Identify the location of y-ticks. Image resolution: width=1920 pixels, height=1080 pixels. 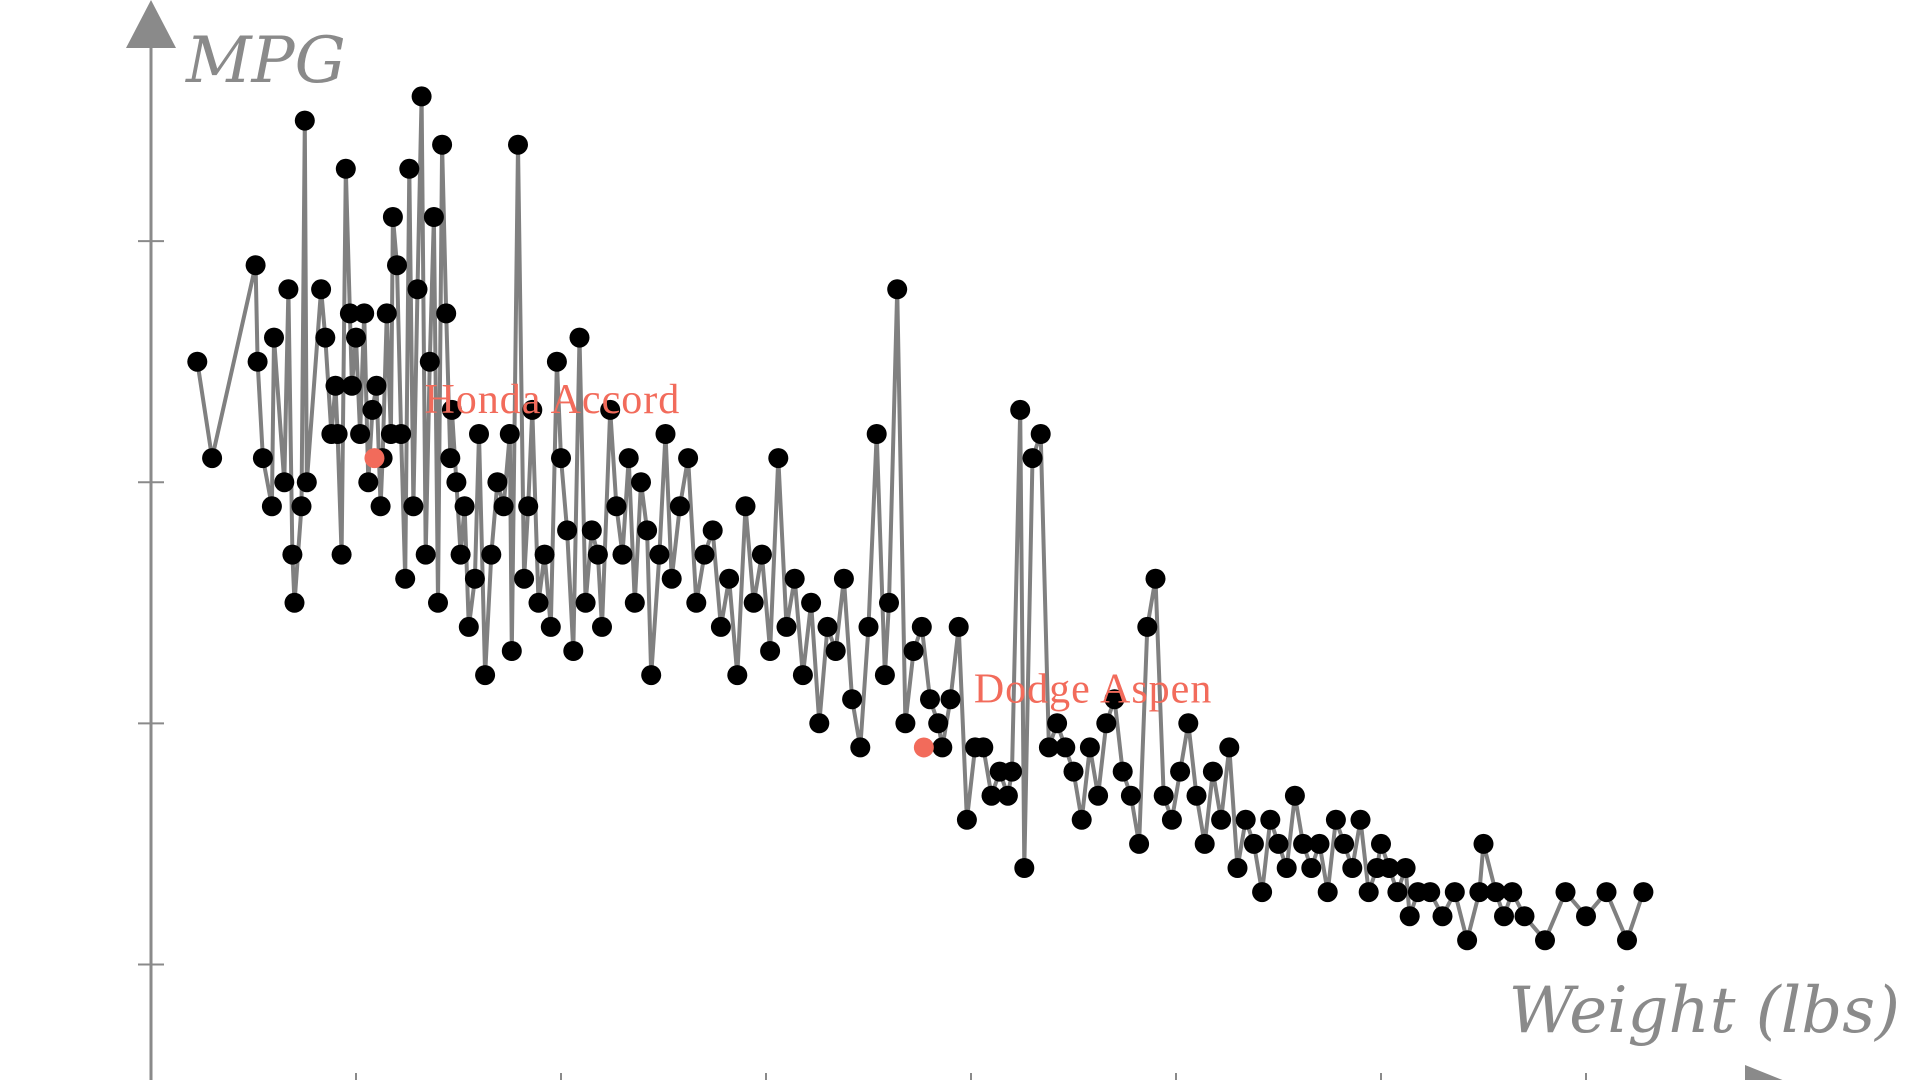
(151, 603).